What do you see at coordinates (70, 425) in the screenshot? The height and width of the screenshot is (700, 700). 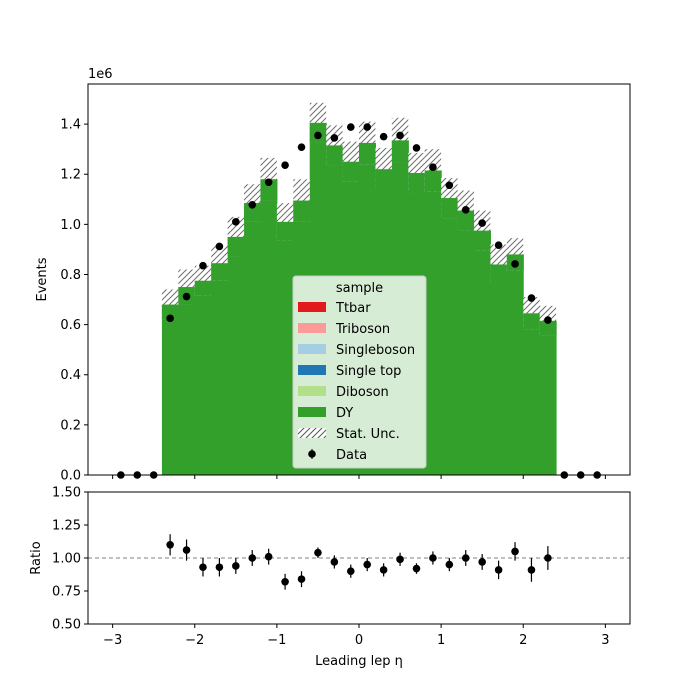 I see `y-tick-label: 0.2` at bounding box center [70, 425].